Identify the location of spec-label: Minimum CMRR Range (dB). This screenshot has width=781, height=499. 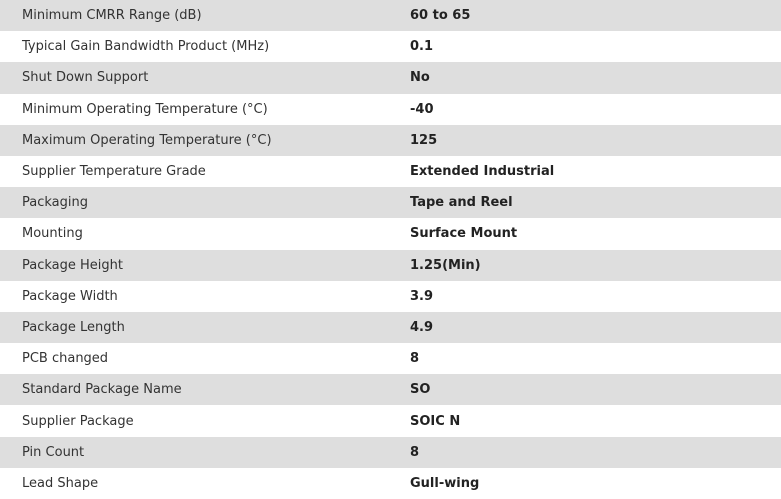
(112, 16).